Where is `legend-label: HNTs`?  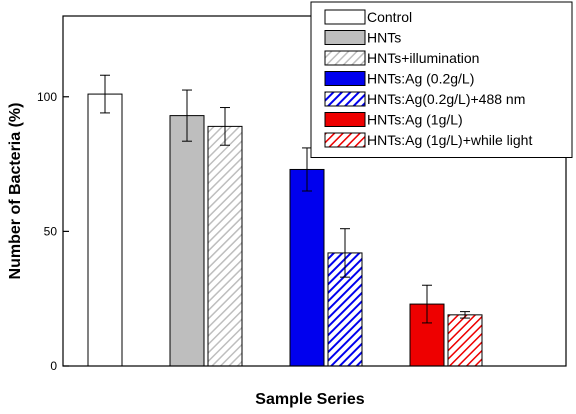 legend-label: HNTs is located at coordinates (384, 38).